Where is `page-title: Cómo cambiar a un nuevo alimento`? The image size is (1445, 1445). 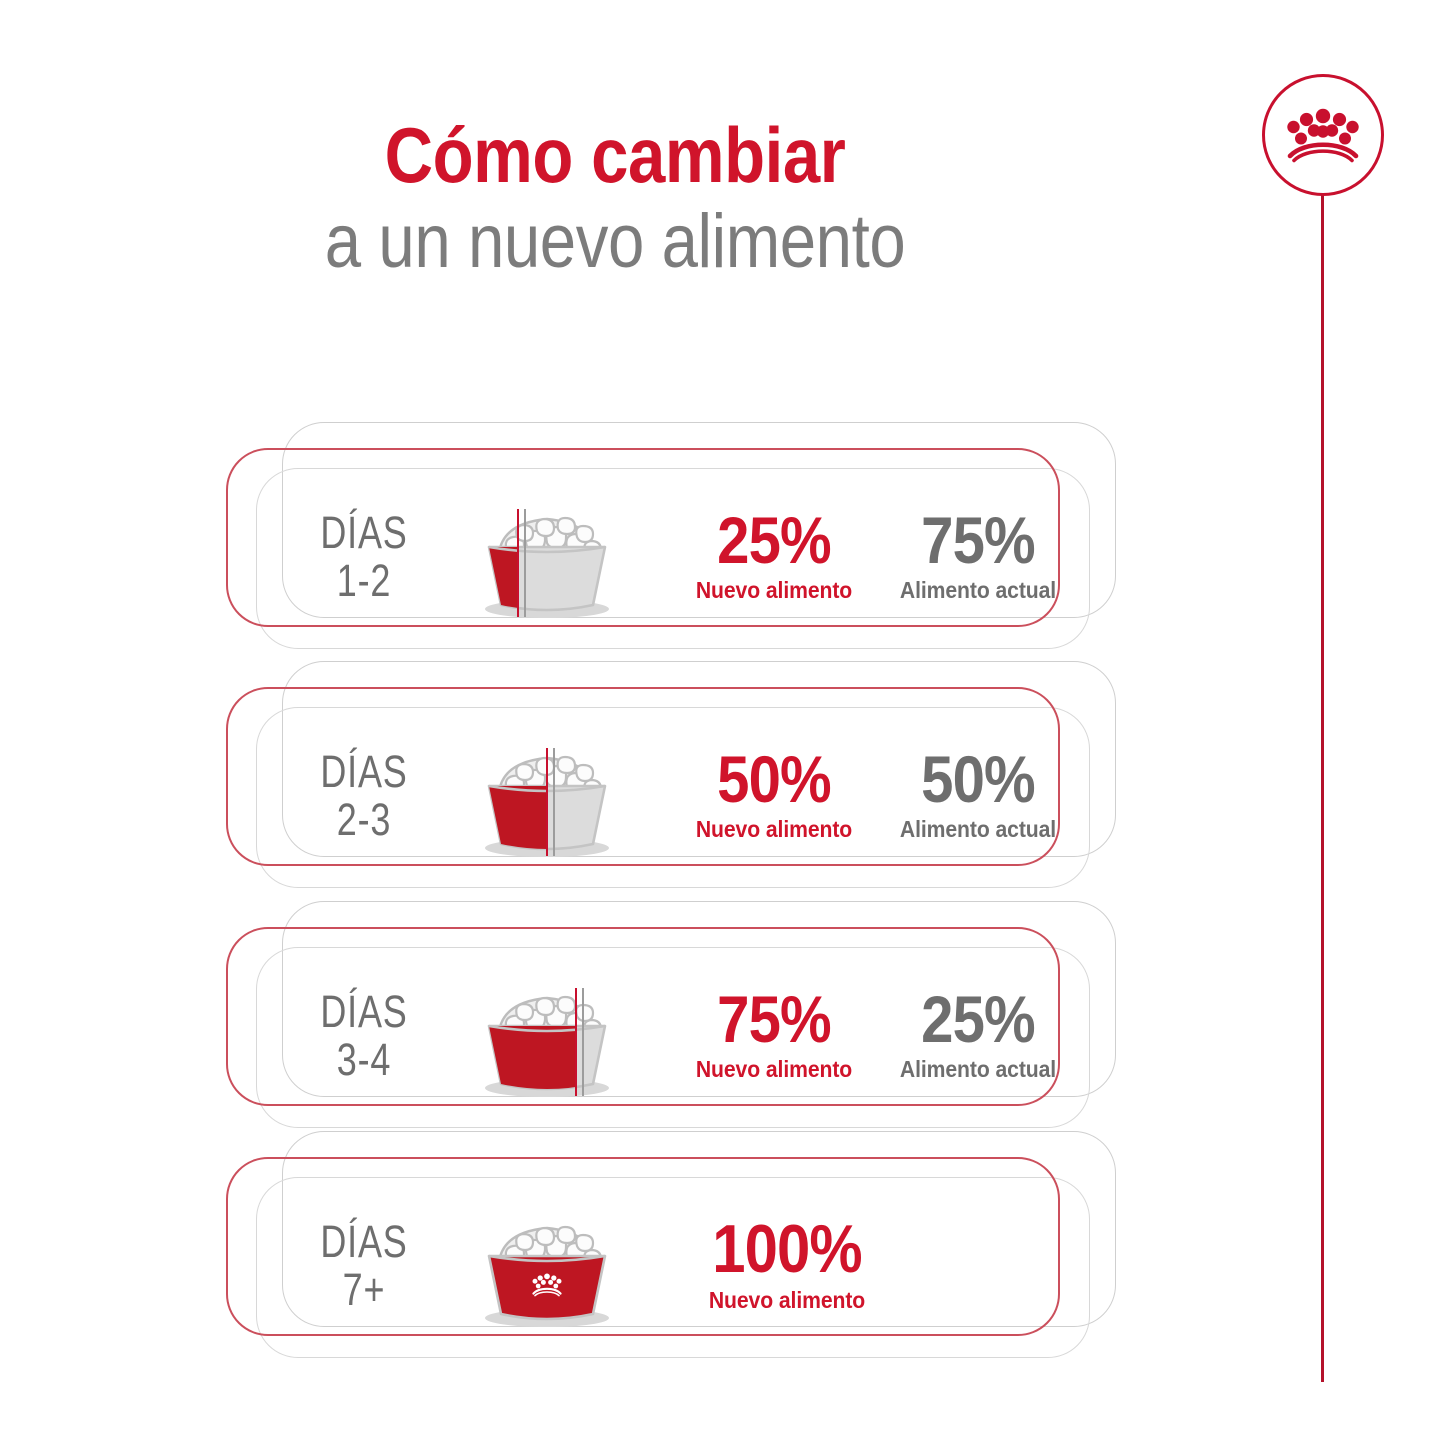 page-title: Cómo cambiar a un nuevo alimento is located at coordinates (615, 199).